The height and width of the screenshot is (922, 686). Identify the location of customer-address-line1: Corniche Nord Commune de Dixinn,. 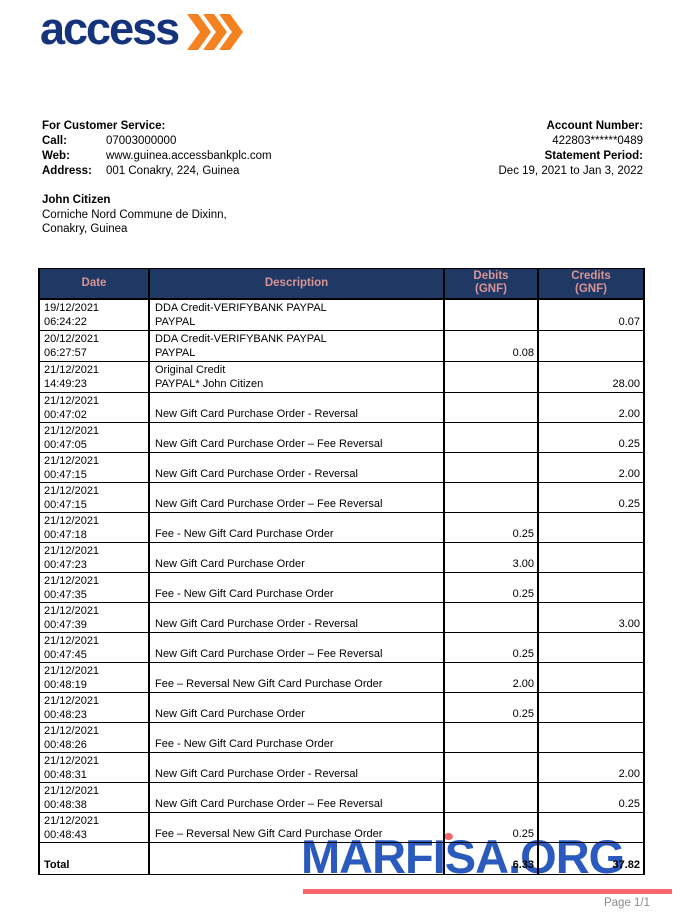
(134, 214).